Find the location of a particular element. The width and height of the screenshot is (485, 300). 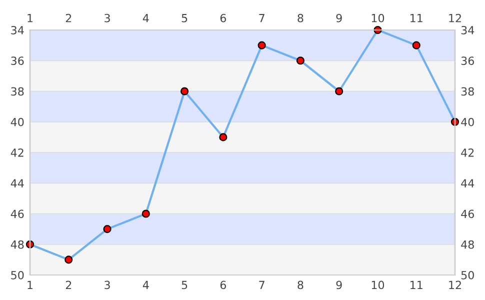

y2-tick-label: 40 is located at coordinates (467, 122).